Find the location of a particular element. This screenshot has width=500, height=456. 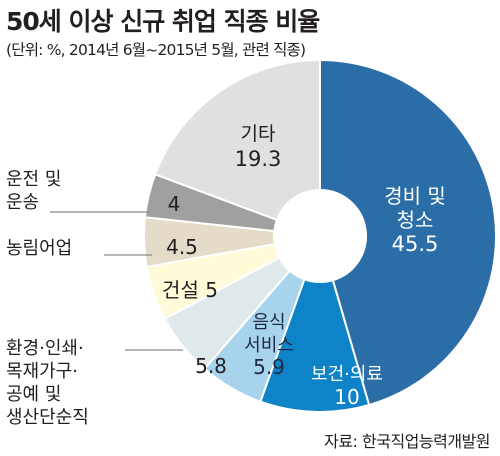

slice-category-label: 서비스 is located at coordinates (269, 345).